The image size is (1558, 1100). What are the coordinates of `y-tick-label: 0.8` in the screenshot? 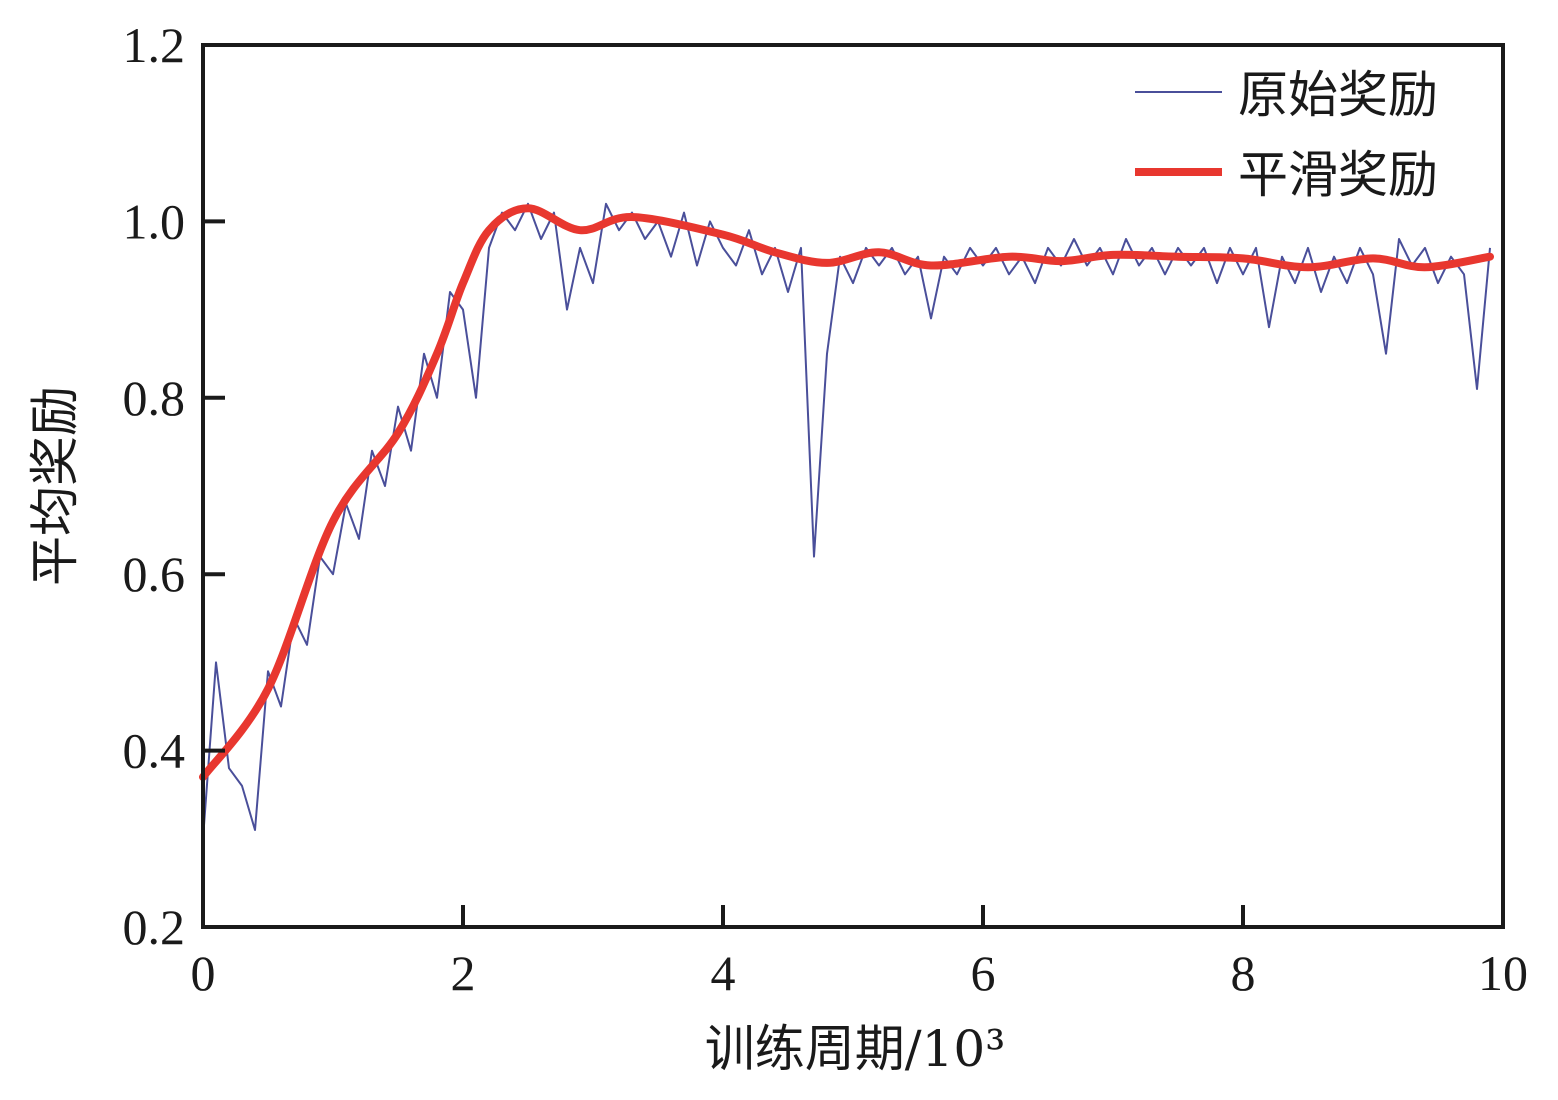 It's located at (154, 398).